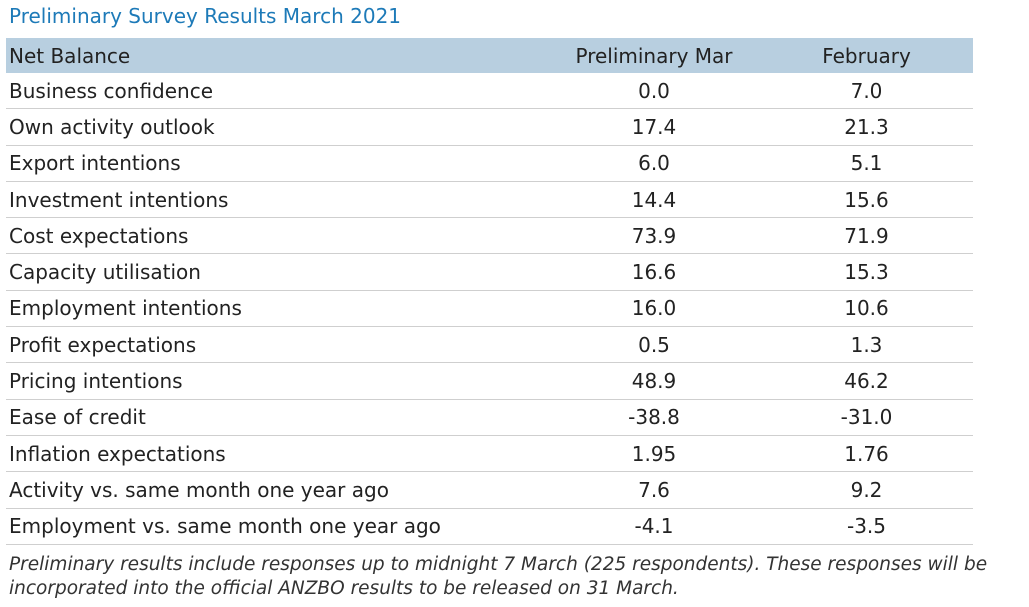  What do you see at coordinates (866, 309) in the screenshot?
I see `value-cell: 10.6` at bounding box center [866, 309].